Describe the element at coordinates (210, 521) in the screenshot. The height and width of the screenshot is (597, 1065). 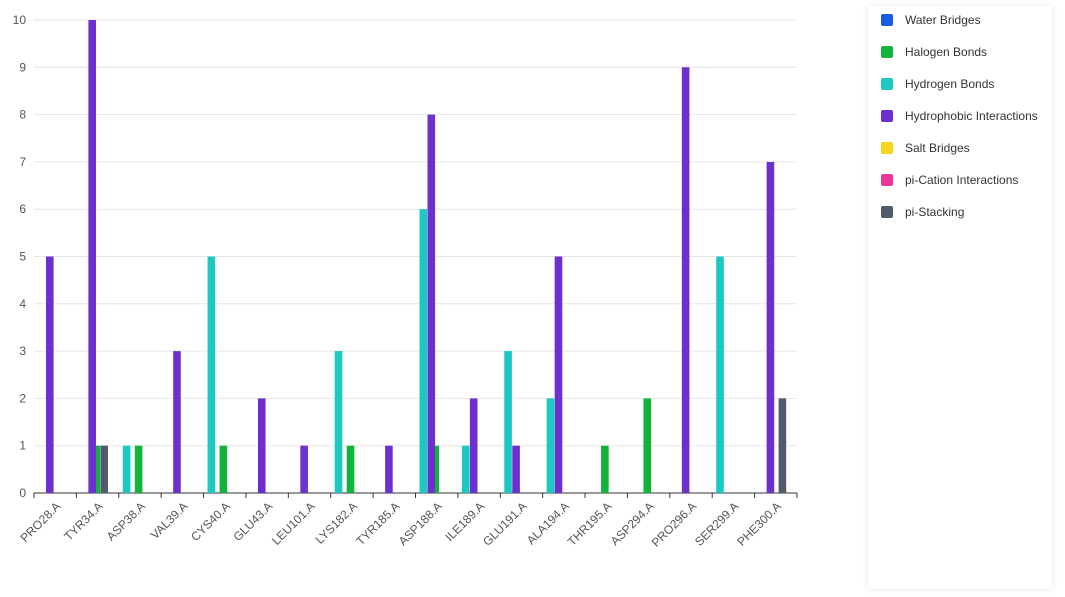
I see `x-tick-label: CYS40.A` at that location.